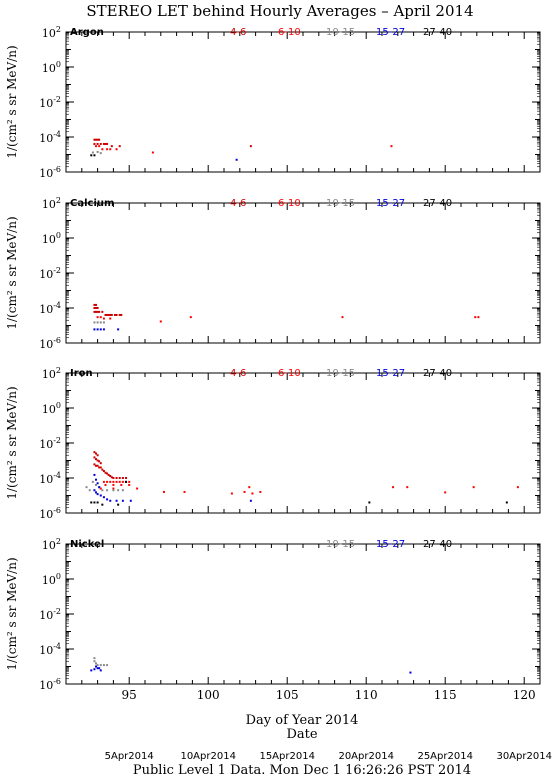 The width and height of the screenshot is (560, 783). Describe the element at coordinates (302, 720) in the screenshot. I see `x-axis-label: Day of Year 2014` at that location.